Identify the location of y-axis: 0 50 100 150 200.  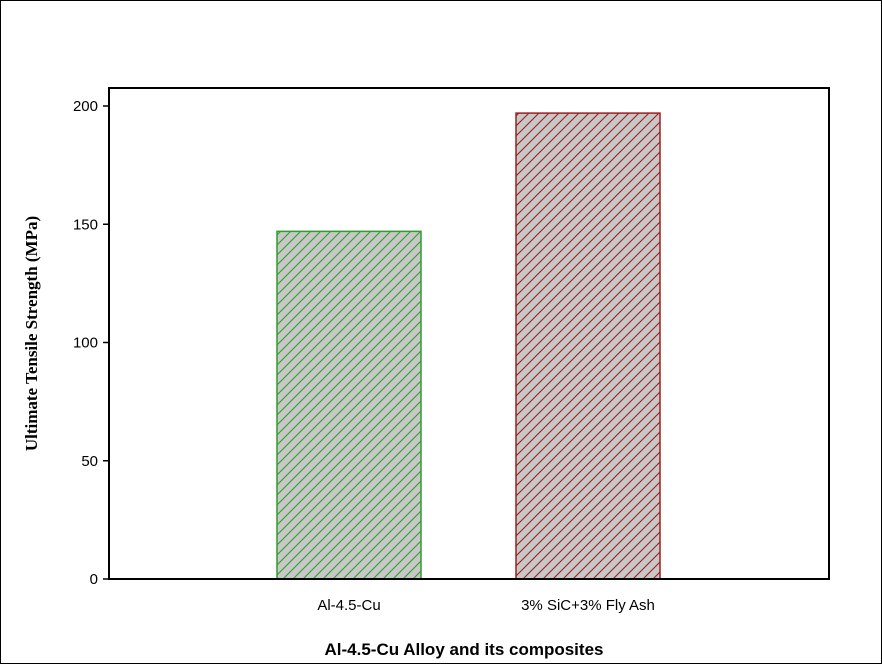
(91, 343).